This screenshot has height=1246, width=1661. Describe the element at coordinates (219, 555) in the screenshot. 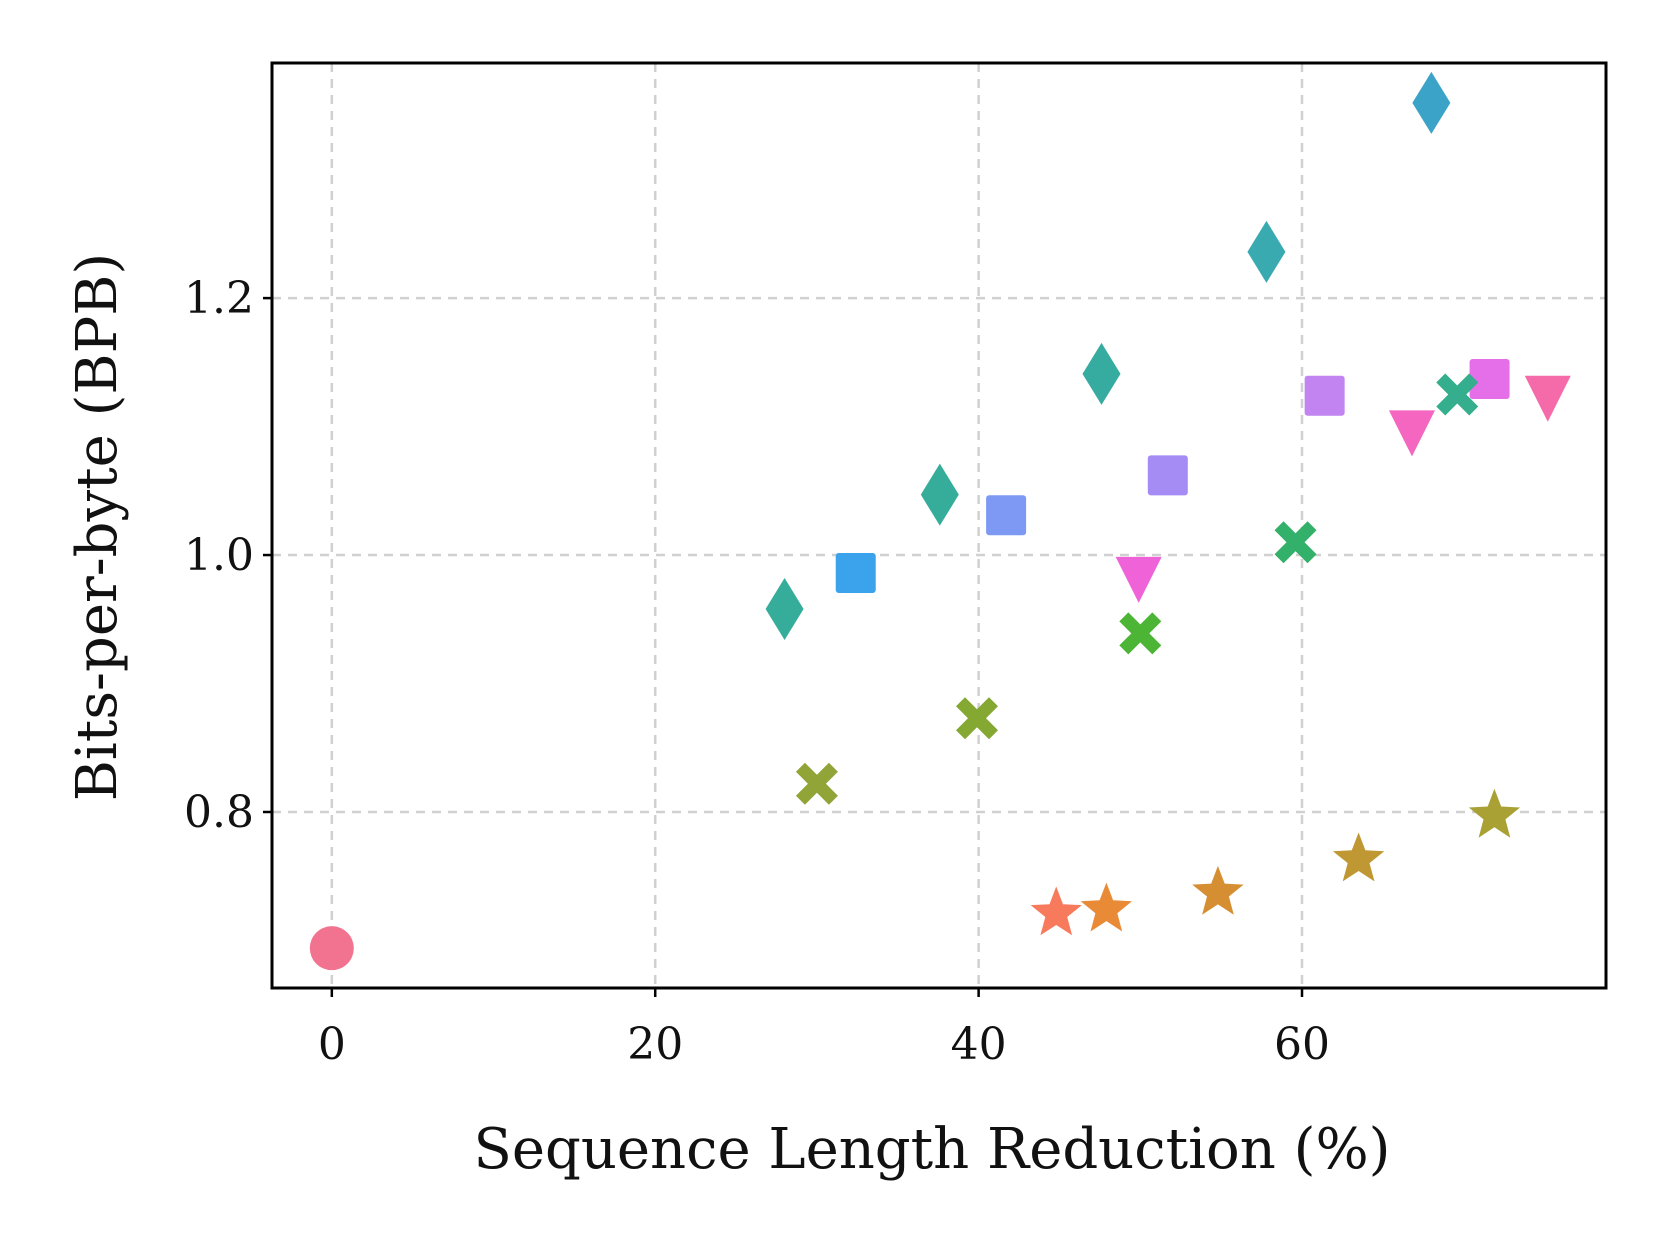

I see `y-tick-label: 1.0` at that location.